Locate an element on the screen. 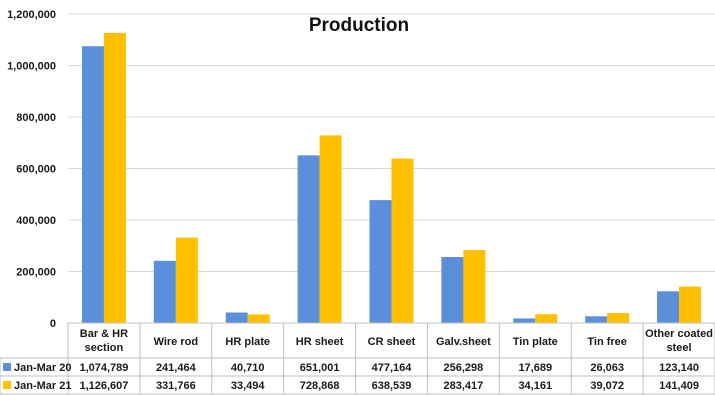 The height and width of the screenshot is (395, 715). category-label: Wire rod is located at coordinates (176, 342).